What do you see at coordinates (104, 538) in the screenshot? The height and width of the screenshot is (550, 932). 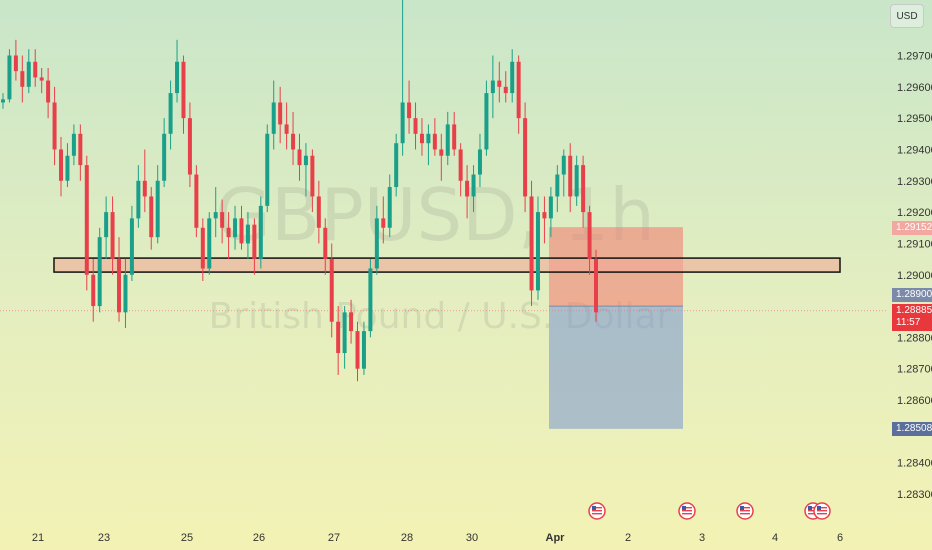 I see `x-tick-label: 23` at bounding box center [104, 538].